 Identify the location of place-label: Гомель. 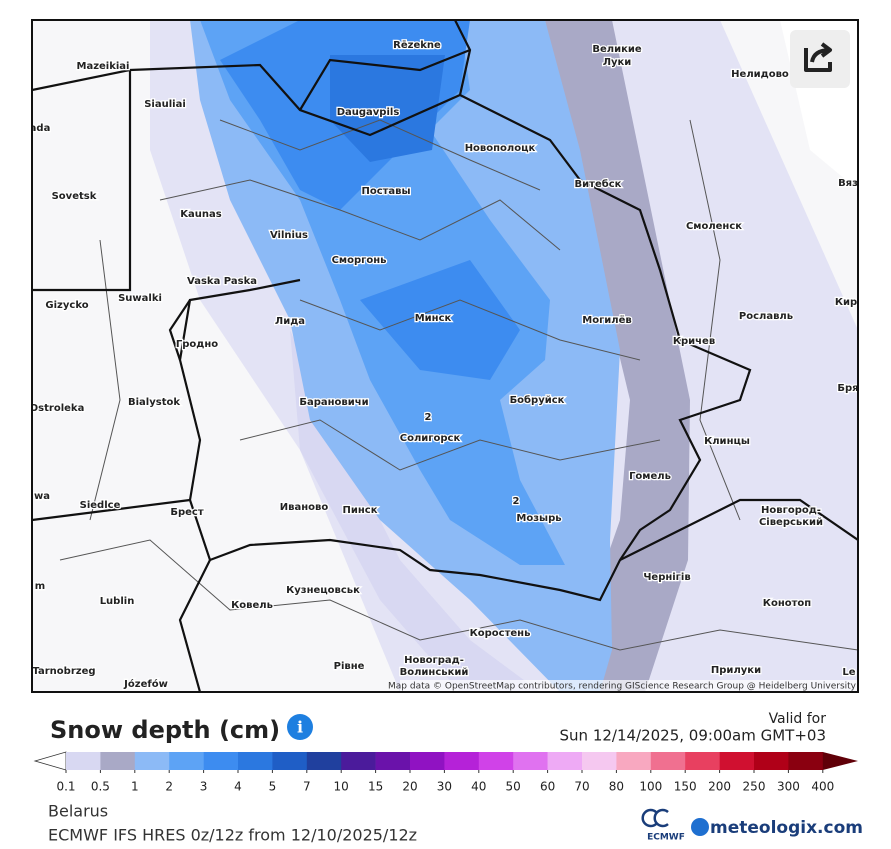
(650, 476).